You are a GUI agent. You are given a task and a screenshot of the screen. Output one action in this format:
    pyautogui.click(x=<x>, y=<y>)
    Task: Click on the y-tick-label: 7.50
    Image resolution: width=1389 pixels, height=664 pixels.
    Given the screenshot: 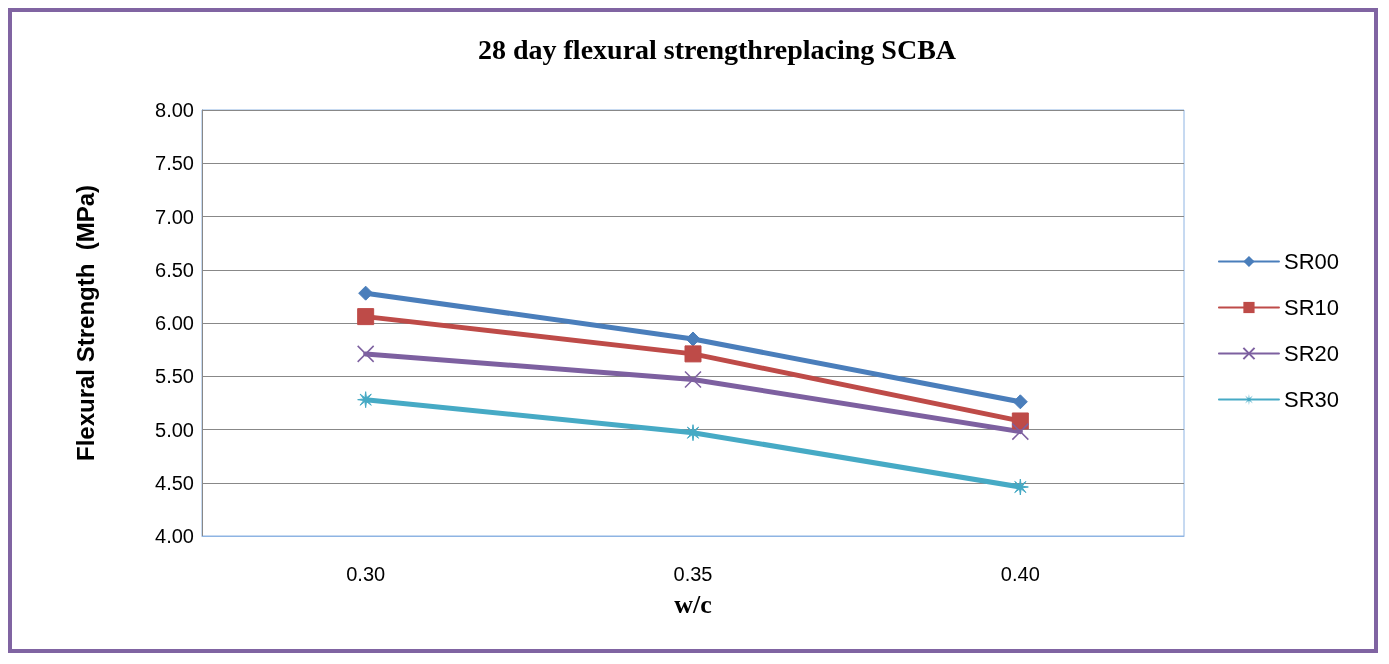 What is the action you would take?
    pyautogui.click(x=174, y=163)
    